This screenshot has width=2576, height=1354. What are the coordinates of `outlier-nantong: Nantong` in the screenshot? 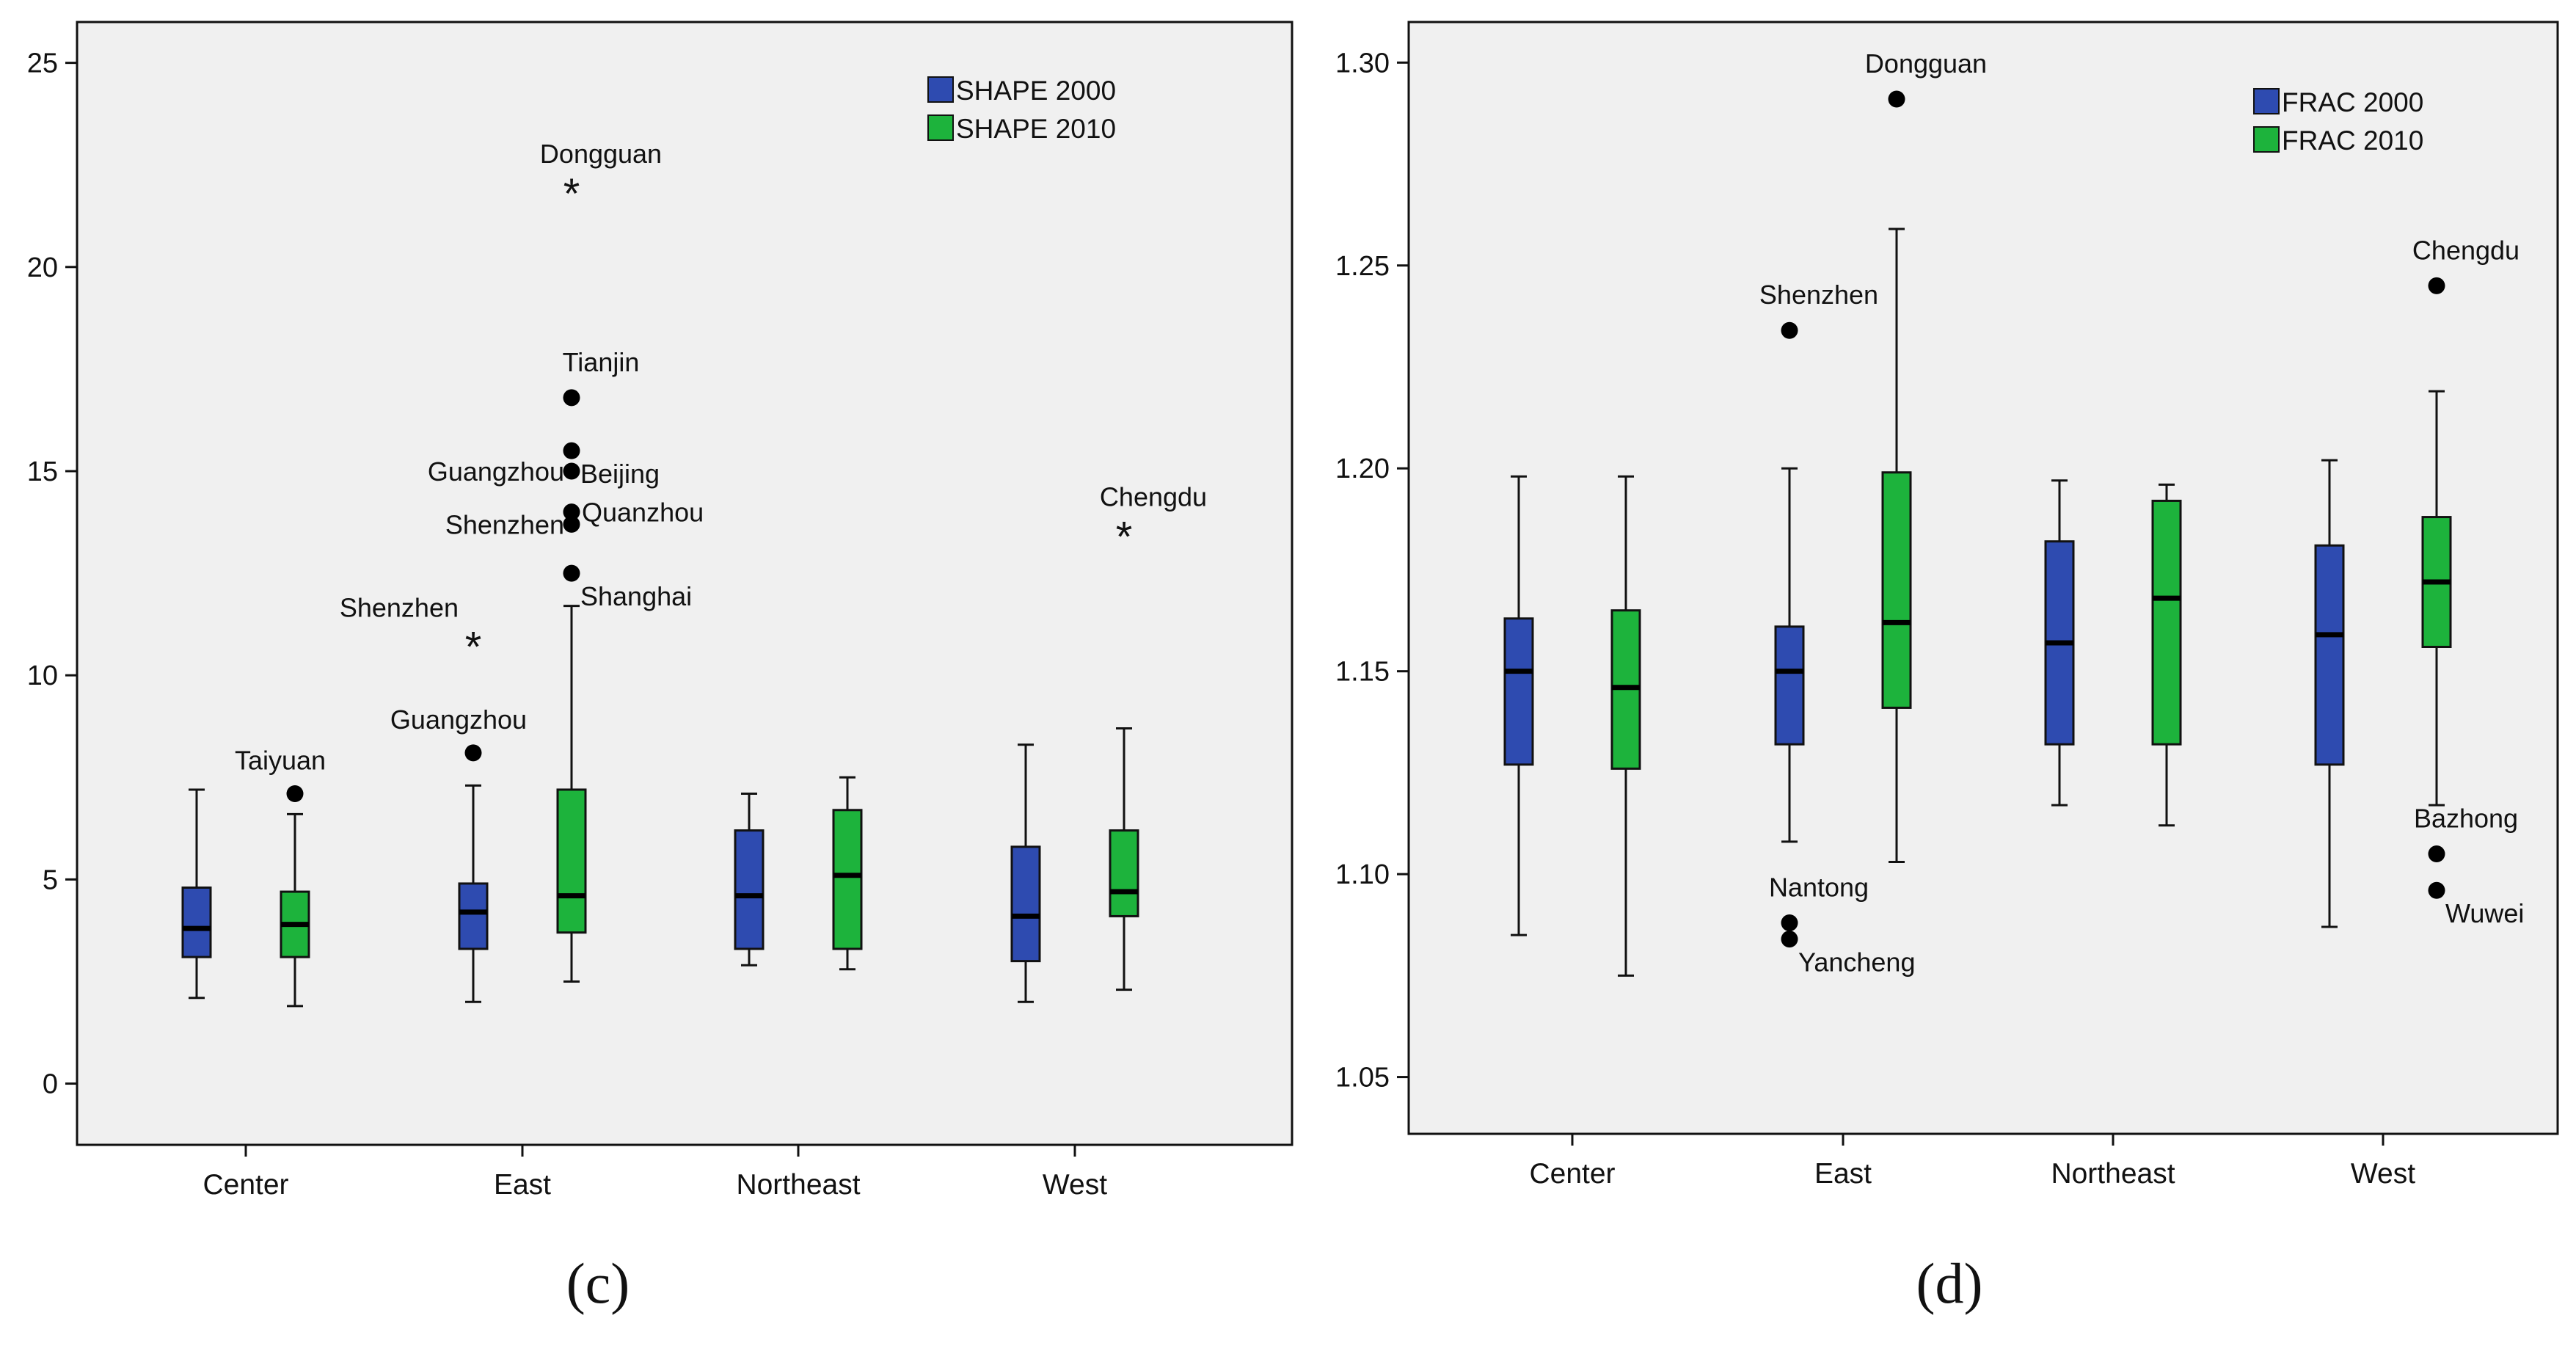 It's located at (1819, 901).